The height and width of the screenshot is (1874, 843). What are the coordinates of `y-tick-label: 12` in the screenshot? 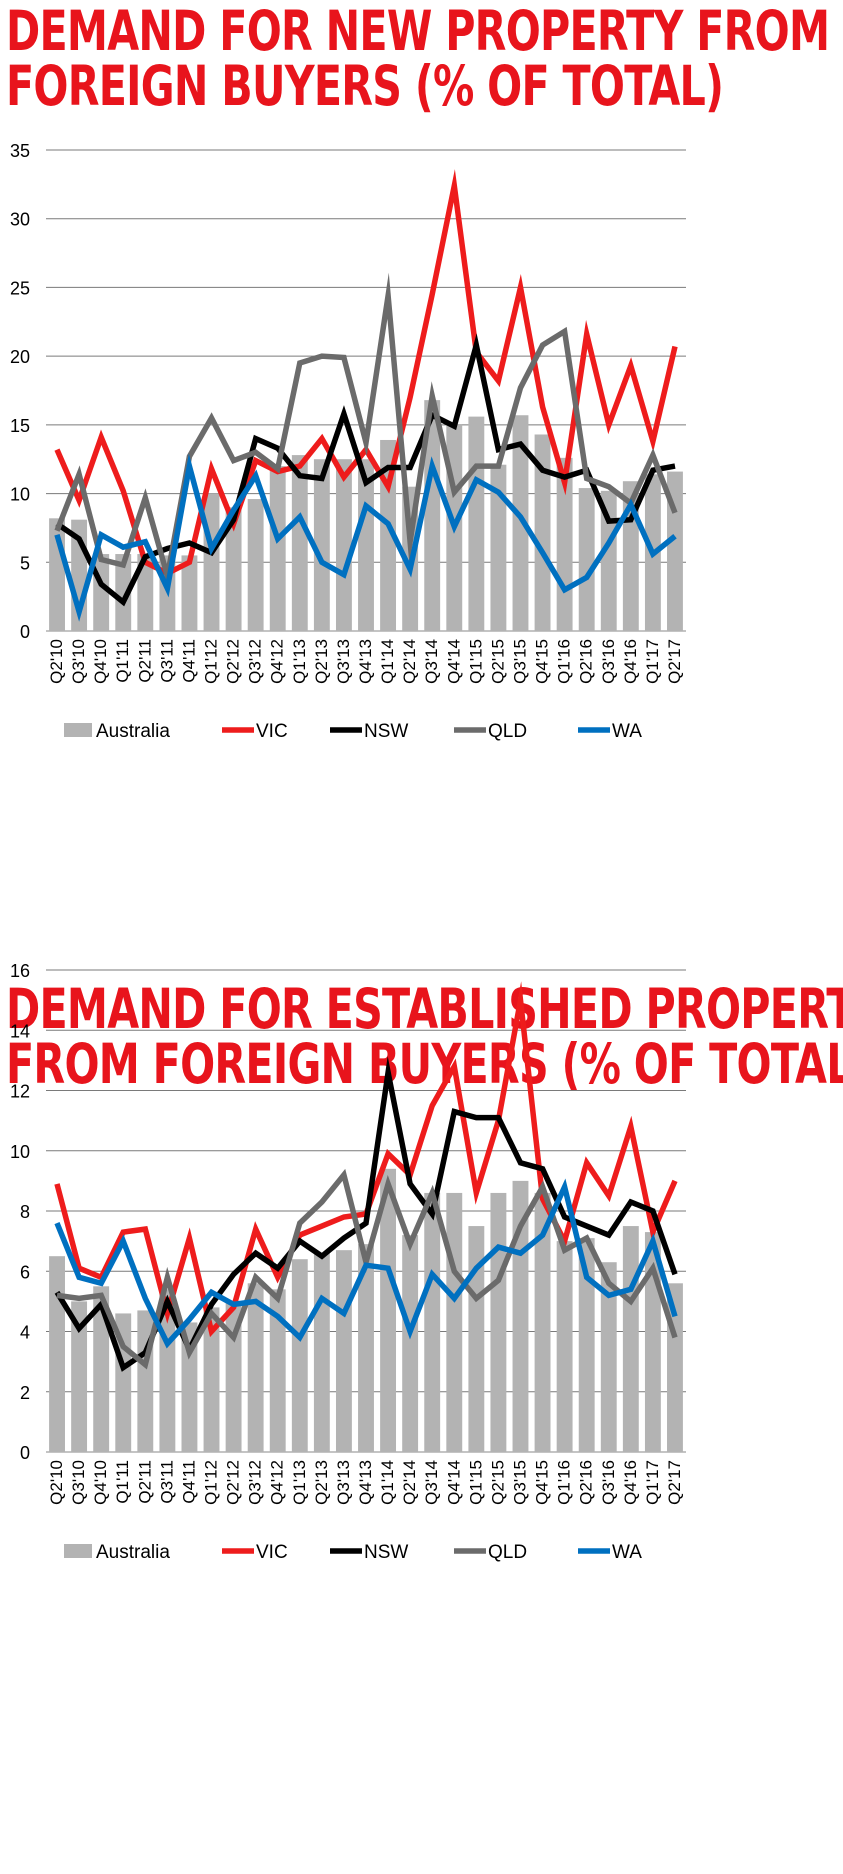 It's located at (20, 1092).